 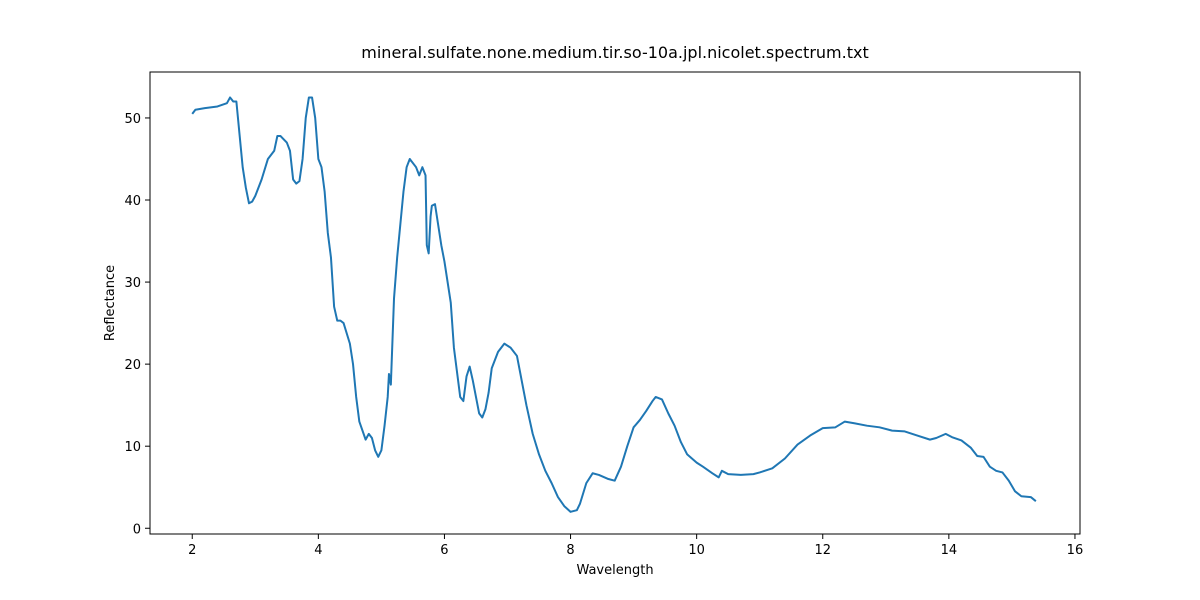 I want to click on x-tick-label: 6, so click(x=444, y=550).